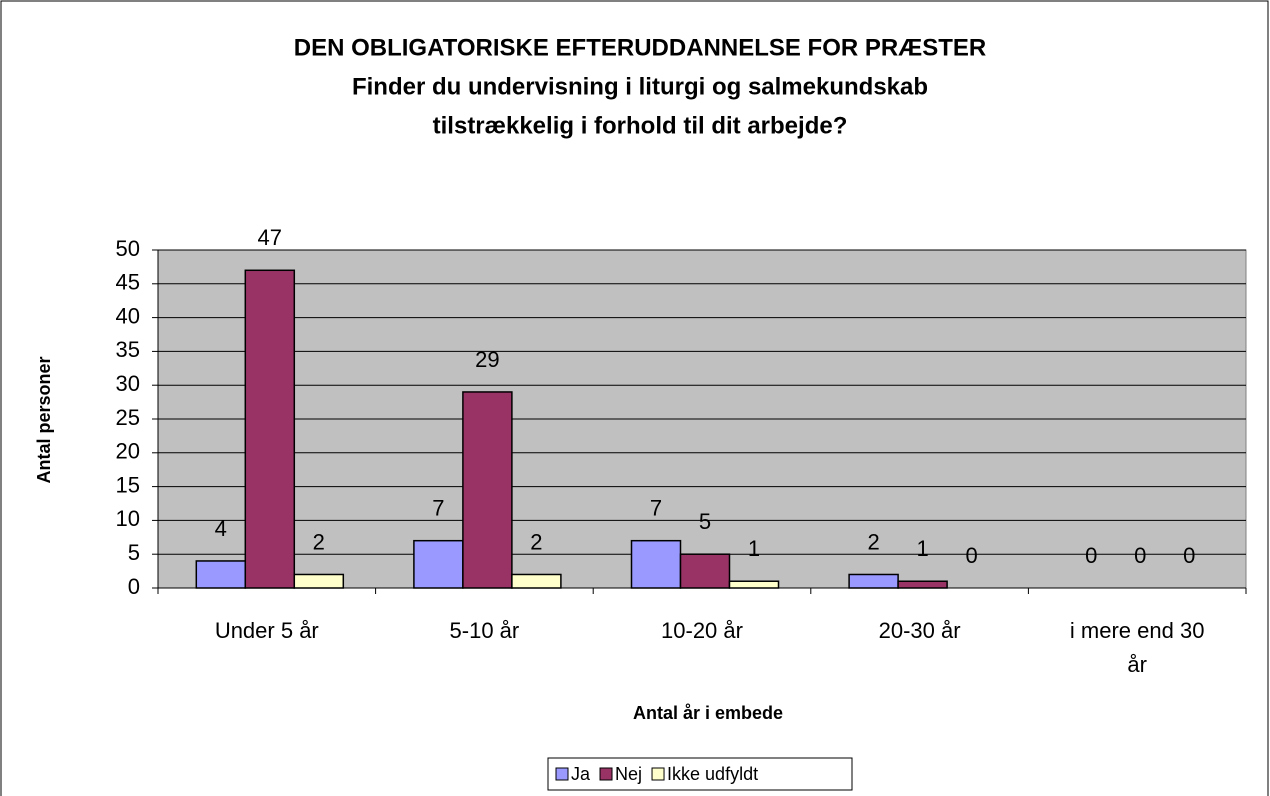 Image resolution: width=1270 pixels, height=796 pixels. I want to click on y-tick-label: 15, so click(128, 484).